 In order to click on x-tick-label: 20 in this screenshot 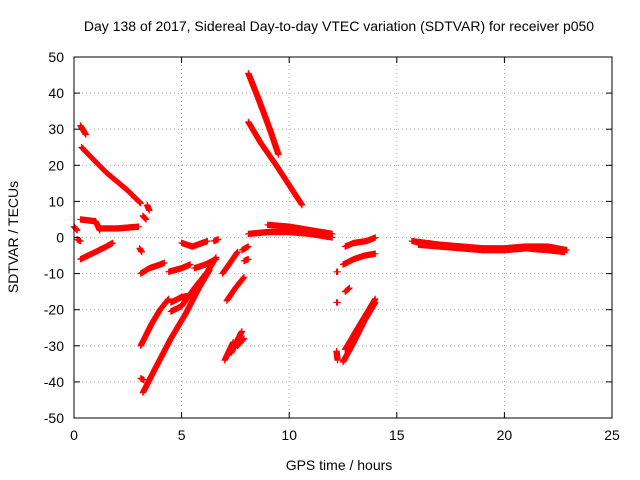, I will do `click(505, 435)`.